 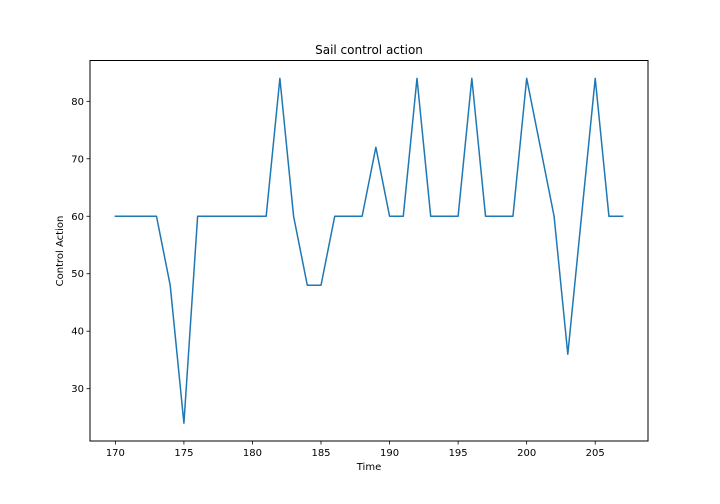 I want to click on x-axis-ticks: 170 175 180 185 190 195 200 205, so click(x=355, y=450).